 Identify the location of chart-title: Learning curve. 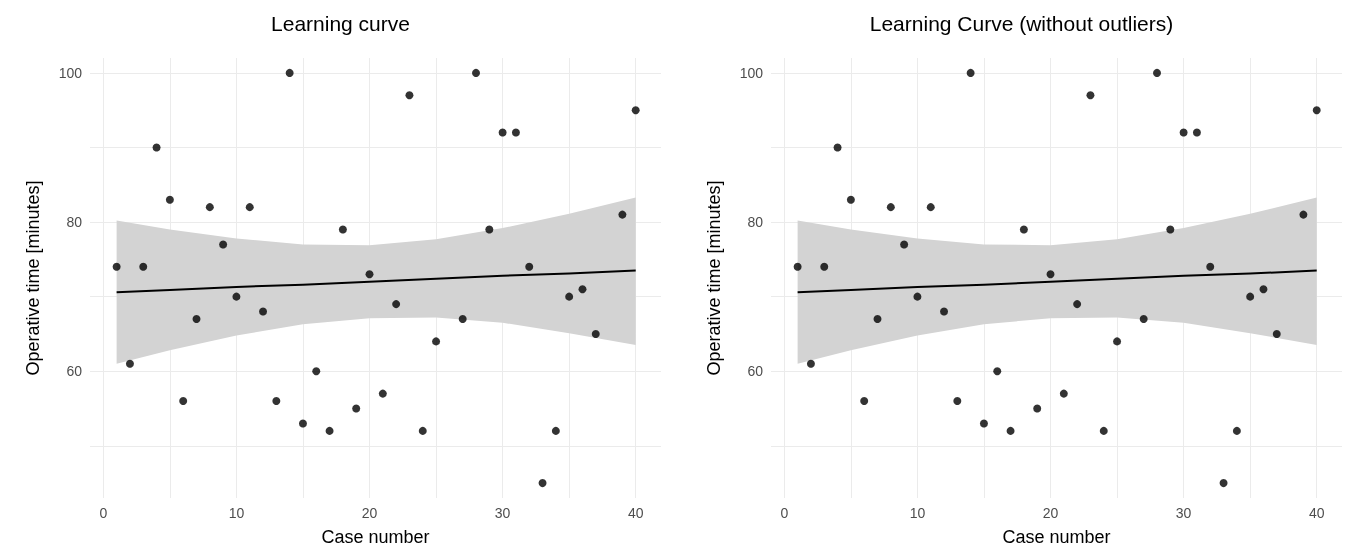
(340, 23).